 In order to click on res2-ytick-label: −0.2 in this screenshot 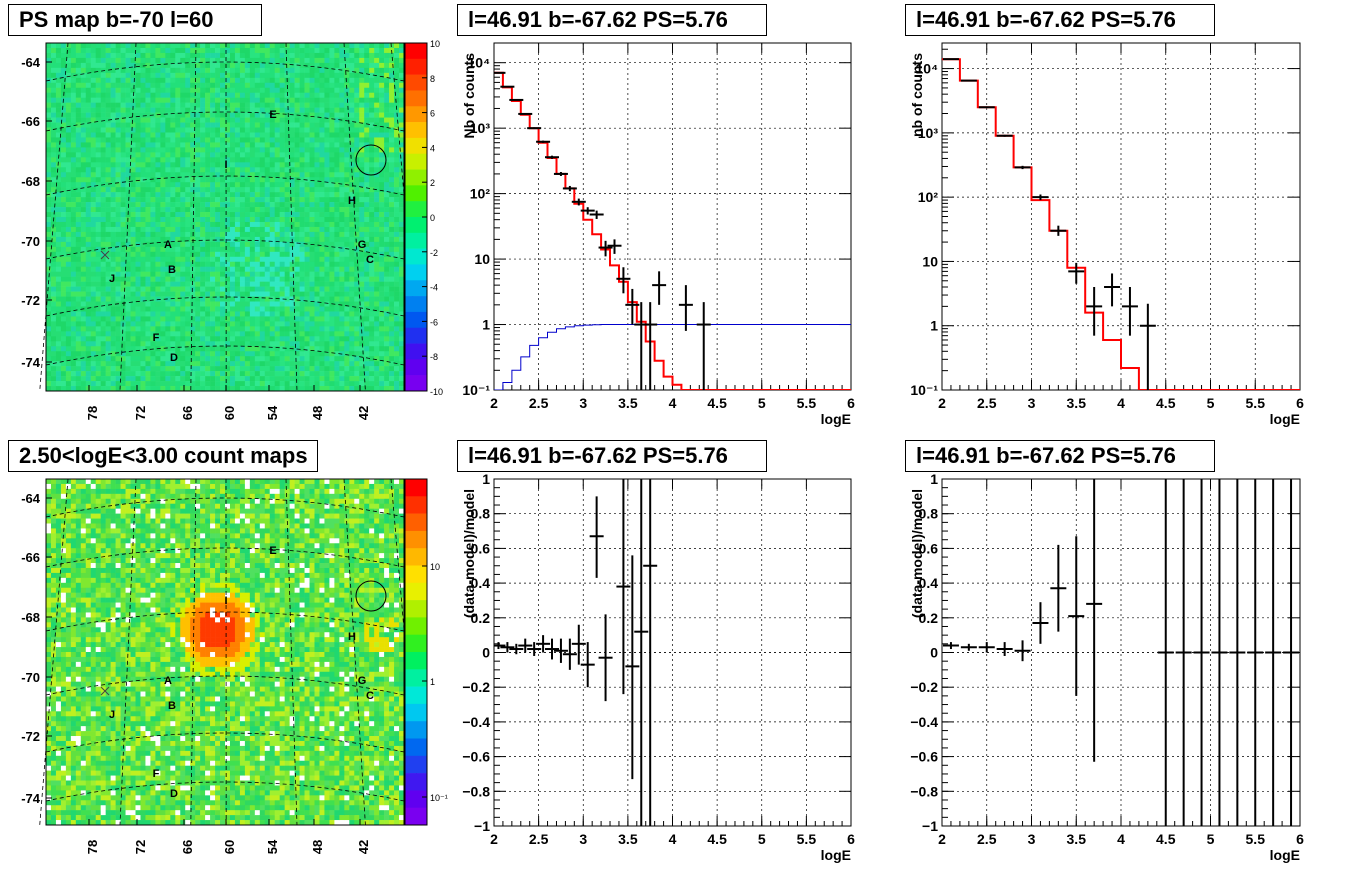, I will do `click(924, 687)`.